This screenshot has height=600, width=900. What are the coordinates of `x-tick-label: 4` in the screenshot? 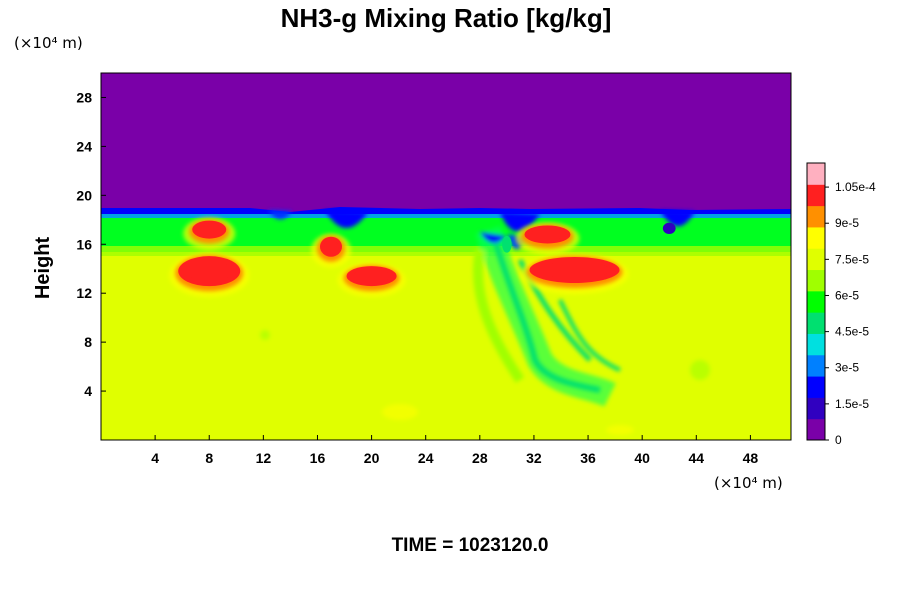 It's located at (155, 458).